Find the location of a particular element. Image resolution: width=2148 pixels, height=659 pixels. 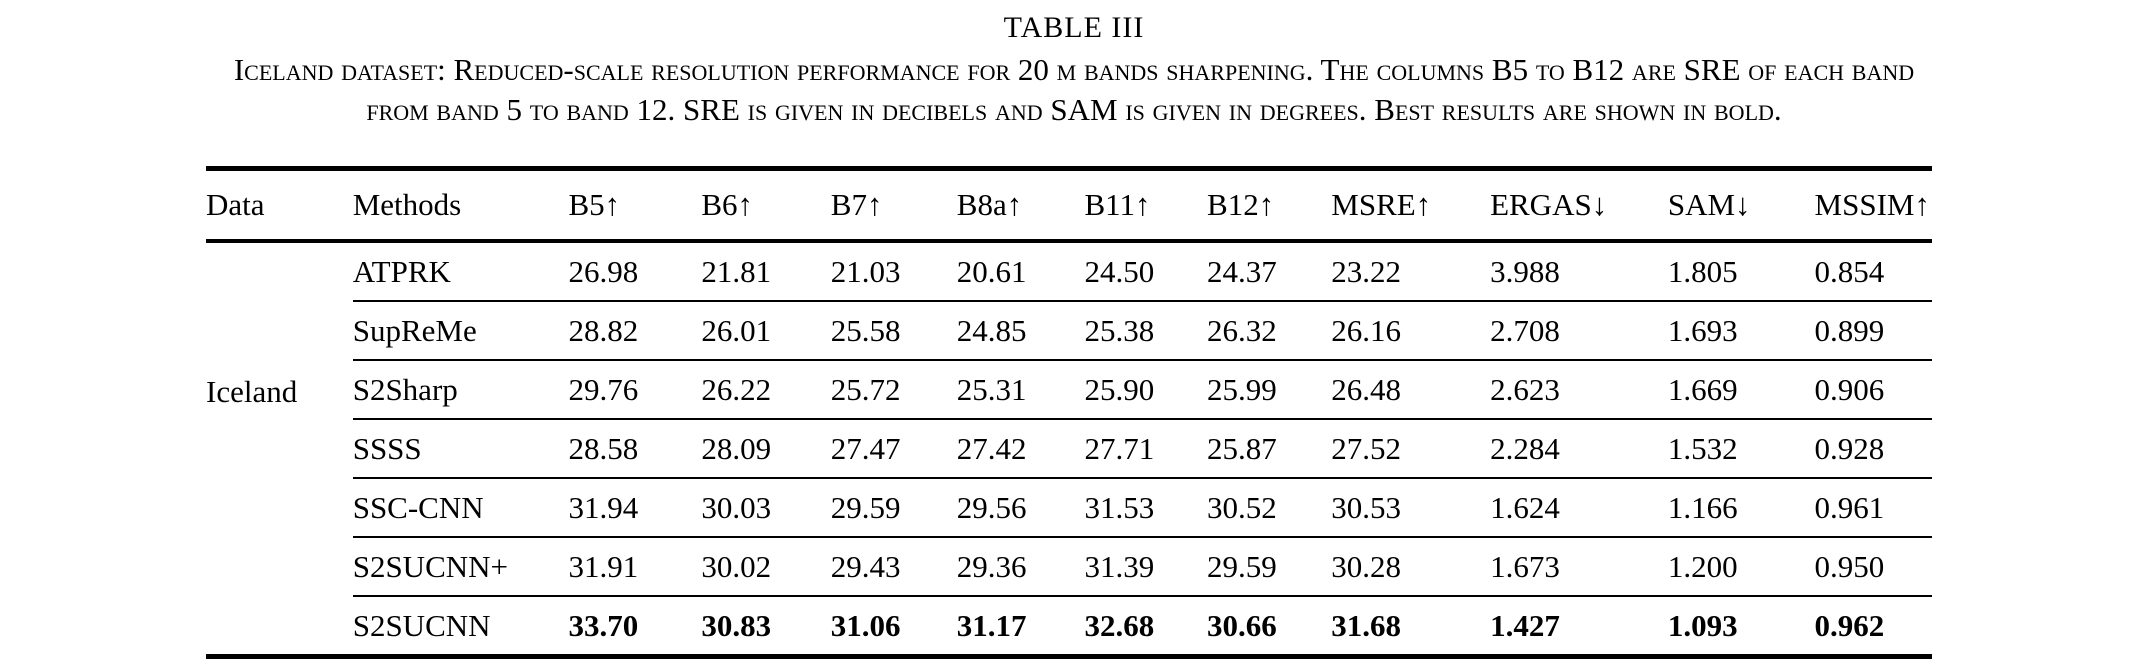

value-cell-sam: 1.805 is located at coordinates (1741, 271).